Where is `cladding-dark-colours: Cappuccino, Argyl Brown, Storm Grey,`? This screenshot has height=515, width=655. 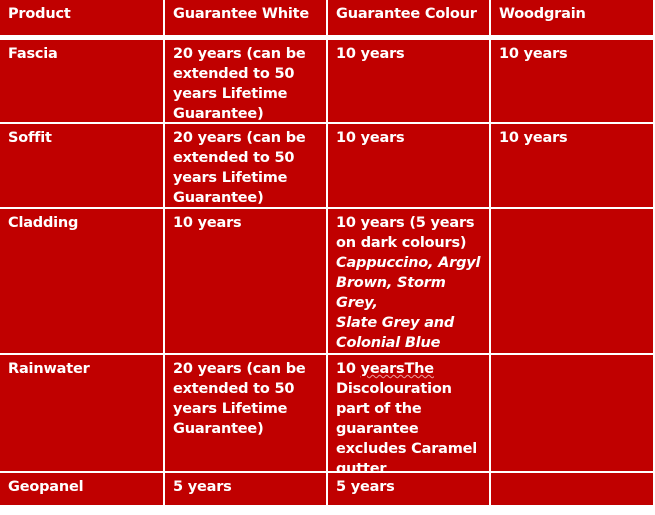
cladding-dark-colours: Cappuccino, Argyl Brown, Storm Grey, is located at coordinates (408, 283).